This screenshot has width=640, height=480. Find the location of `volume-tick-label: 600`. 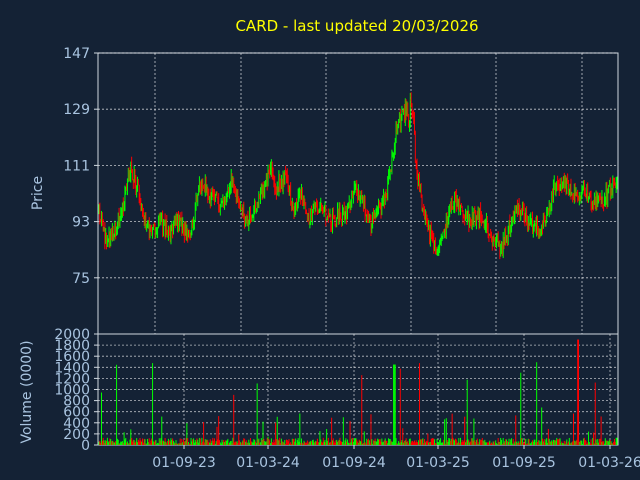

volume-tick-label: 600 is located at coordinates (76, 413).